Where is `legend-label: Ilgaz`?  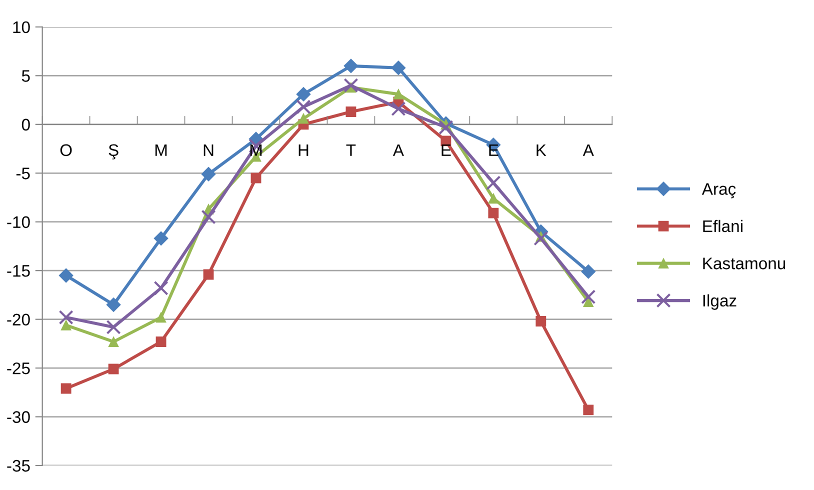
legend-label: Ilgaz is located at coordinates (719, 302).